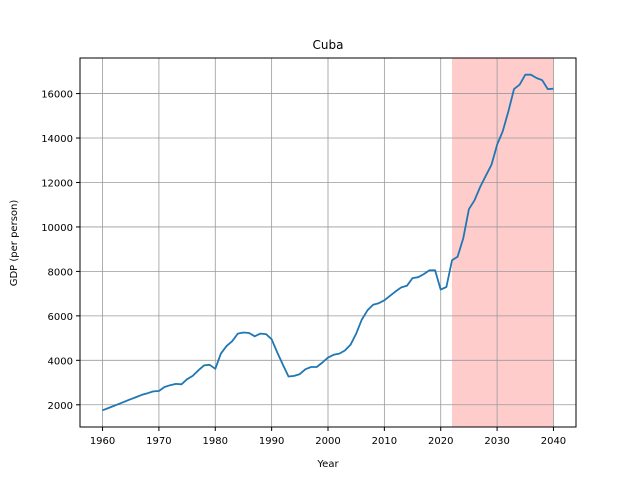 This screenshot has width=640, height=480. I want to click on y-tick-label: 12000, so click(57, 183).